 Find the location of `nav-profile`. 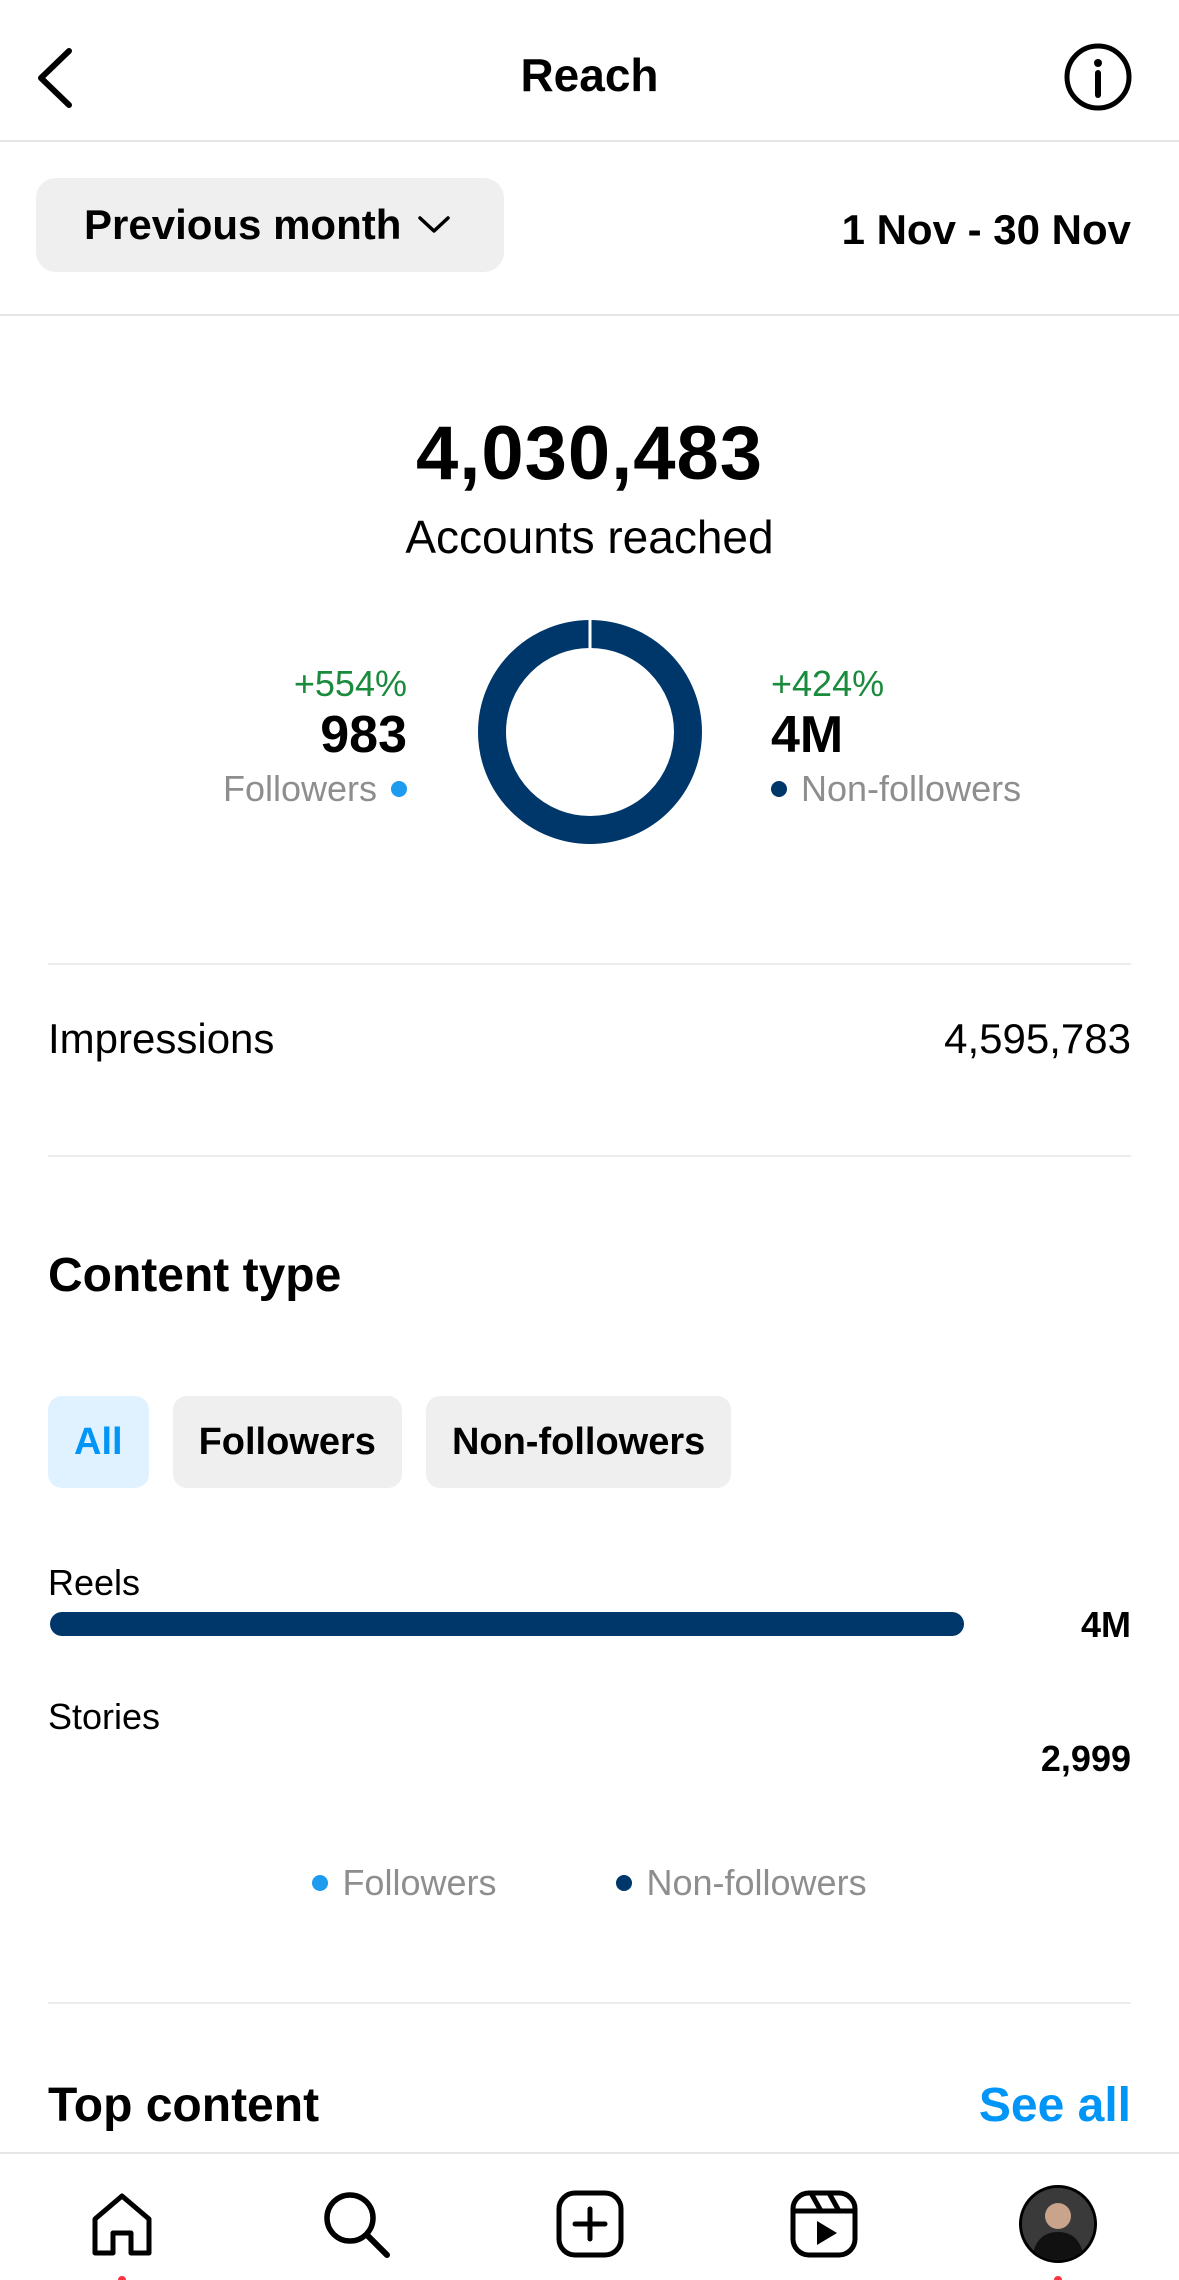

nav-profile is located at coordinates (1058, 2232).